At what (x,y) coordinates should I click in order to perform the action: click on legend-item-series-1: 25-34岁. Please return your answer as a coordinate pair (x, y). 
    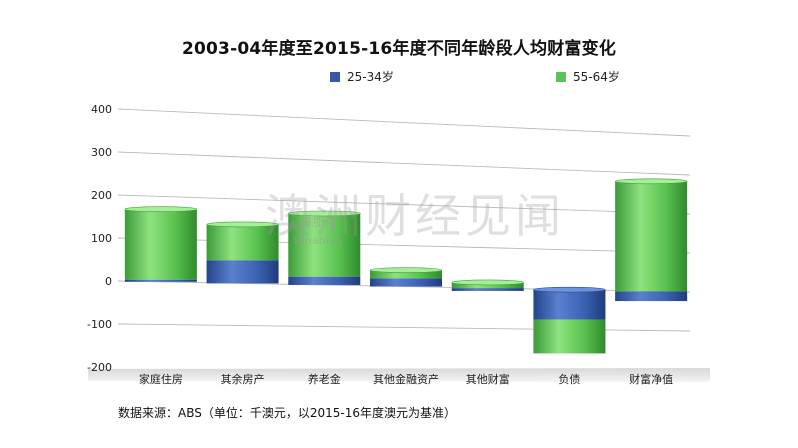
    Looking at the image, I should click on (362, 76).